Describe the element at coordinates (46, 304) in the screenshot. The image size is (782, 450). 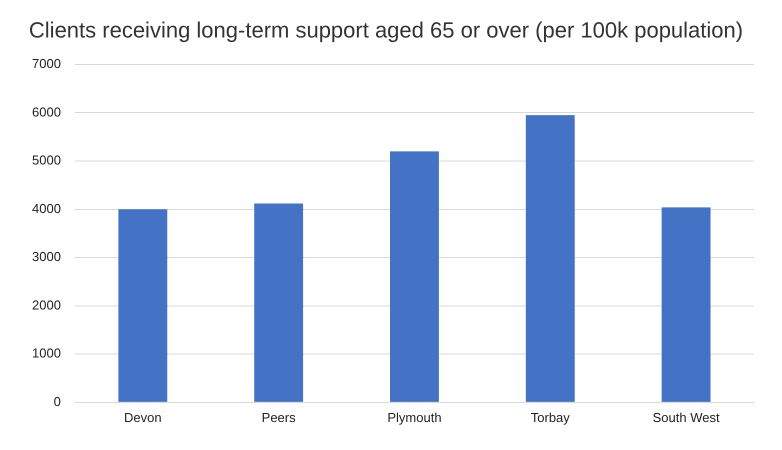
I see `y-tick-label: 2000` at that location.